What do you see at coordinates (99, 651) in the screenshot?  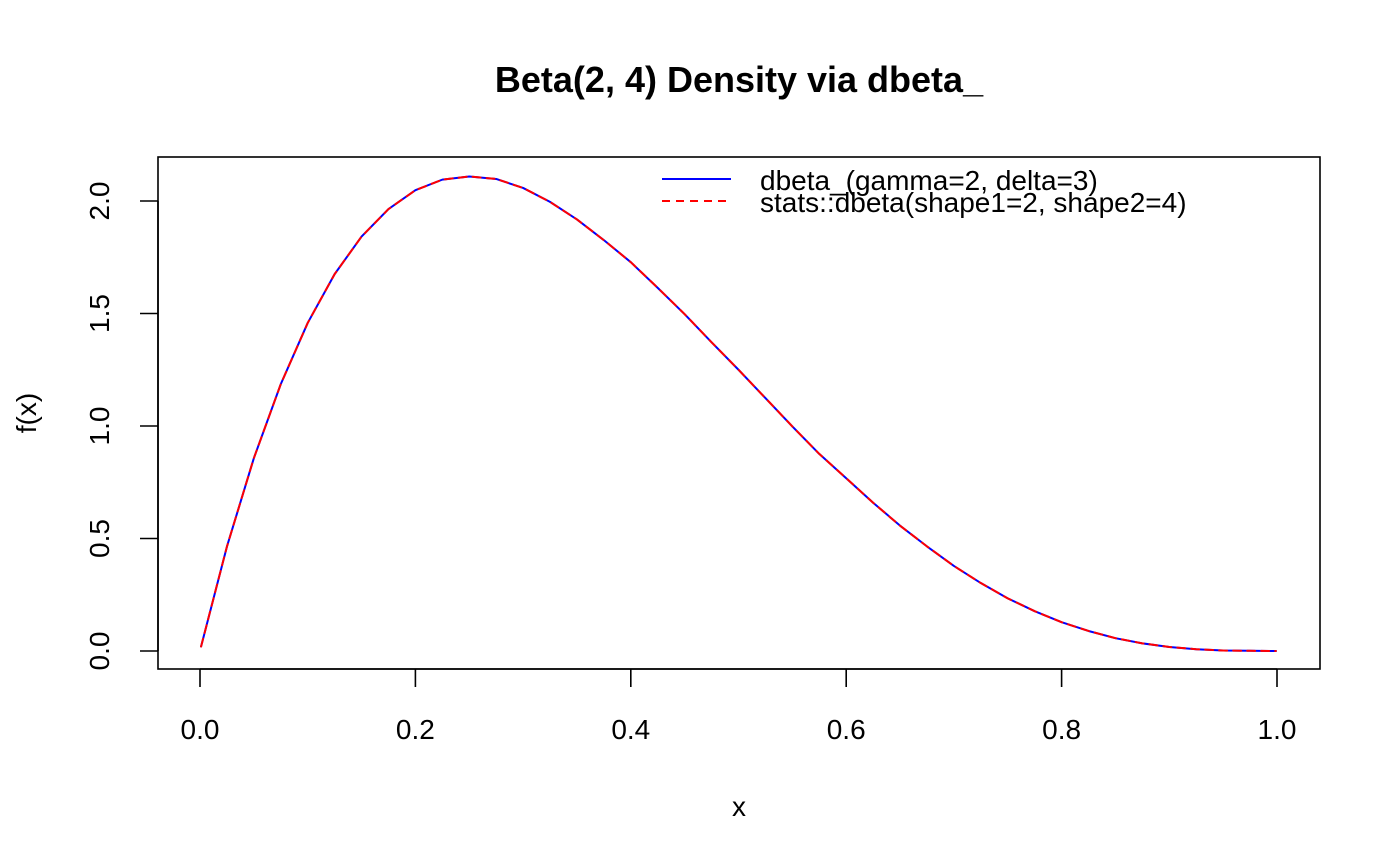 I see `y-tick-label: 0.0` at bounding box center [99, 651].